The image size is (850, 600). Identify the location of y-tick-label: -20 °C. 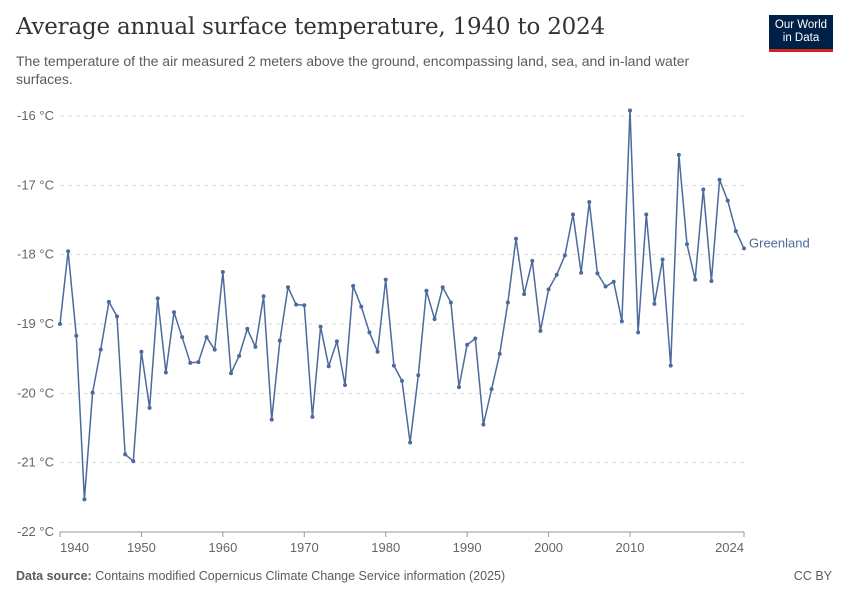
(35, 392).